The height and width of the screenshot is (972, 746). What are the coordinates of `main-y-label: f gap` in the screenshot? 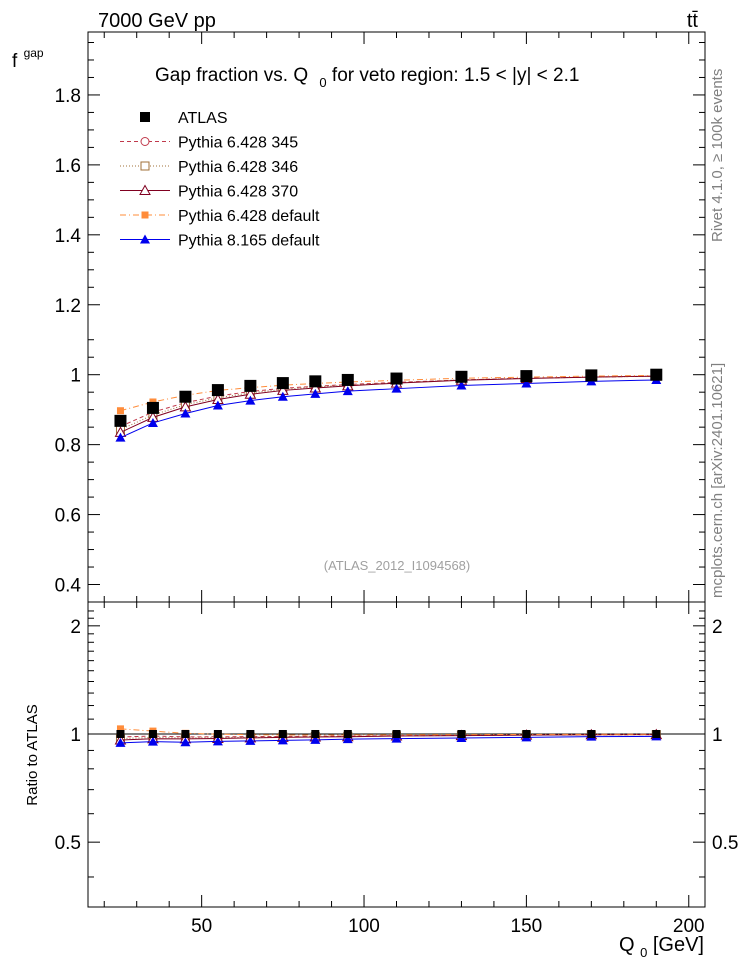 It's located at (28, 59).